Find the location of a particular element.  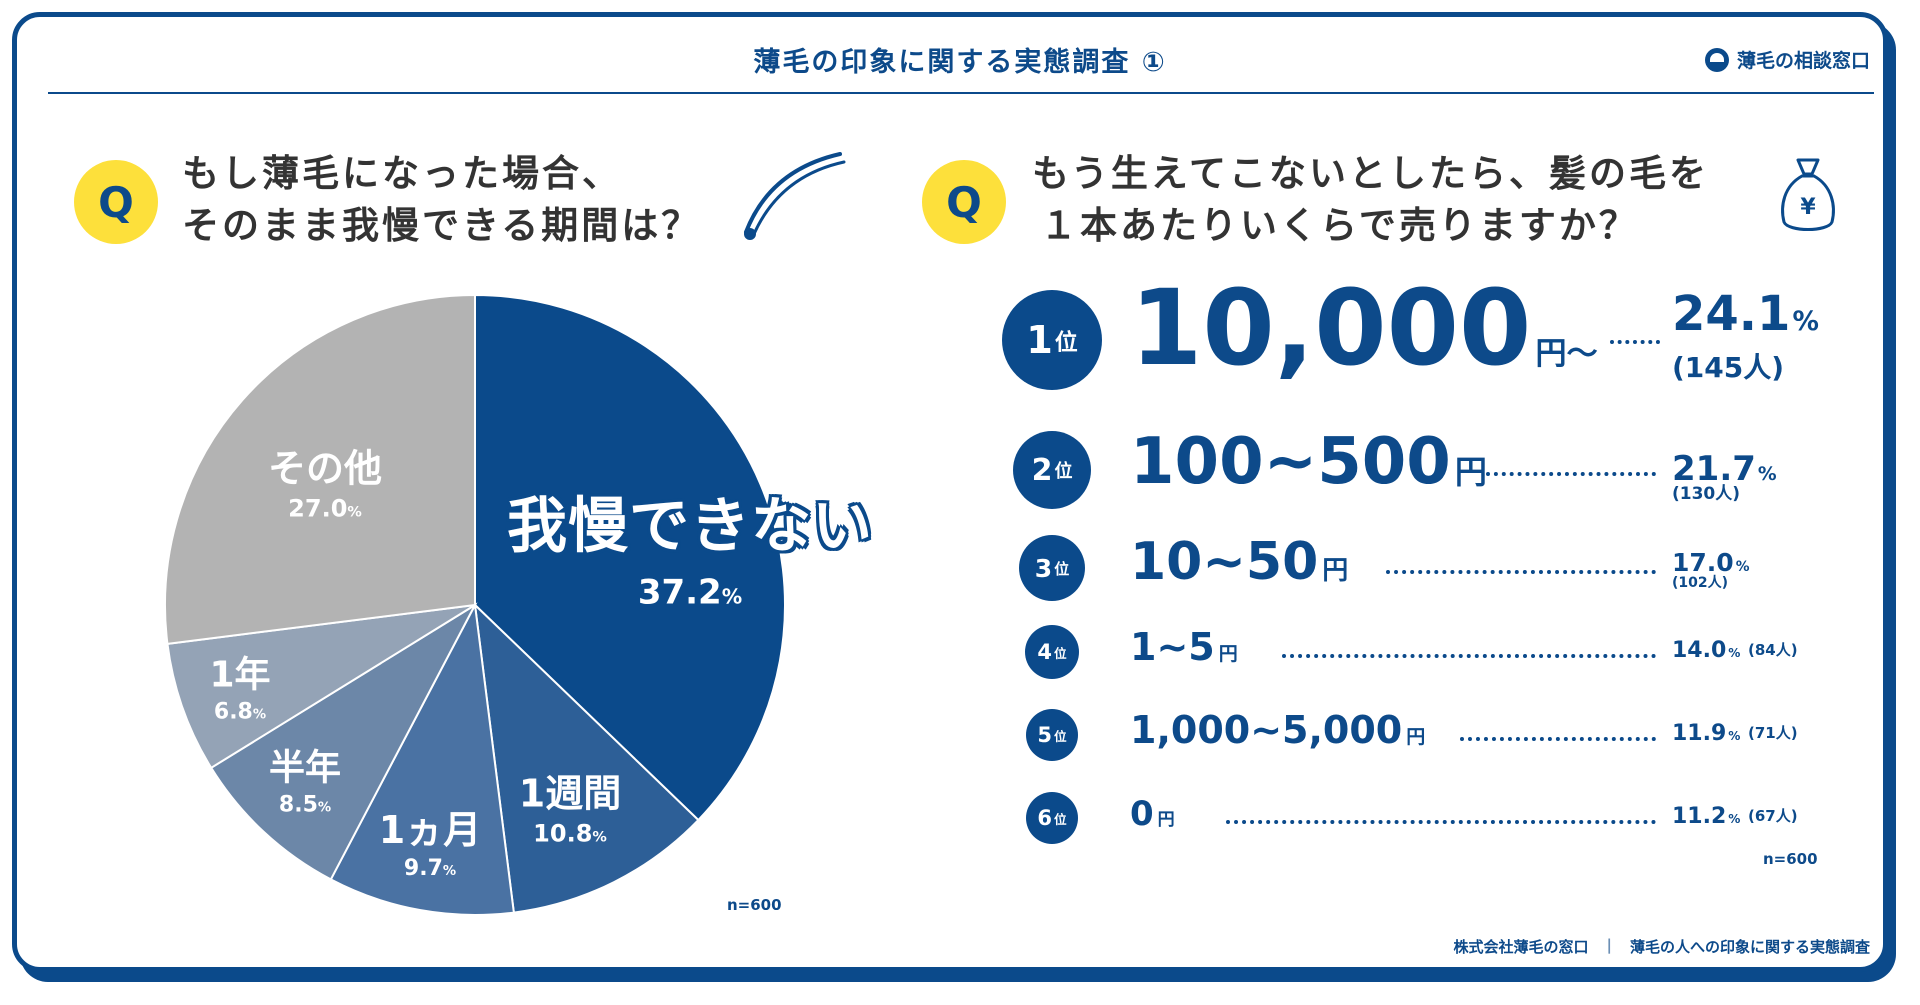

pie-label-6: その他 27.0% is located at coordinates (325, 480).